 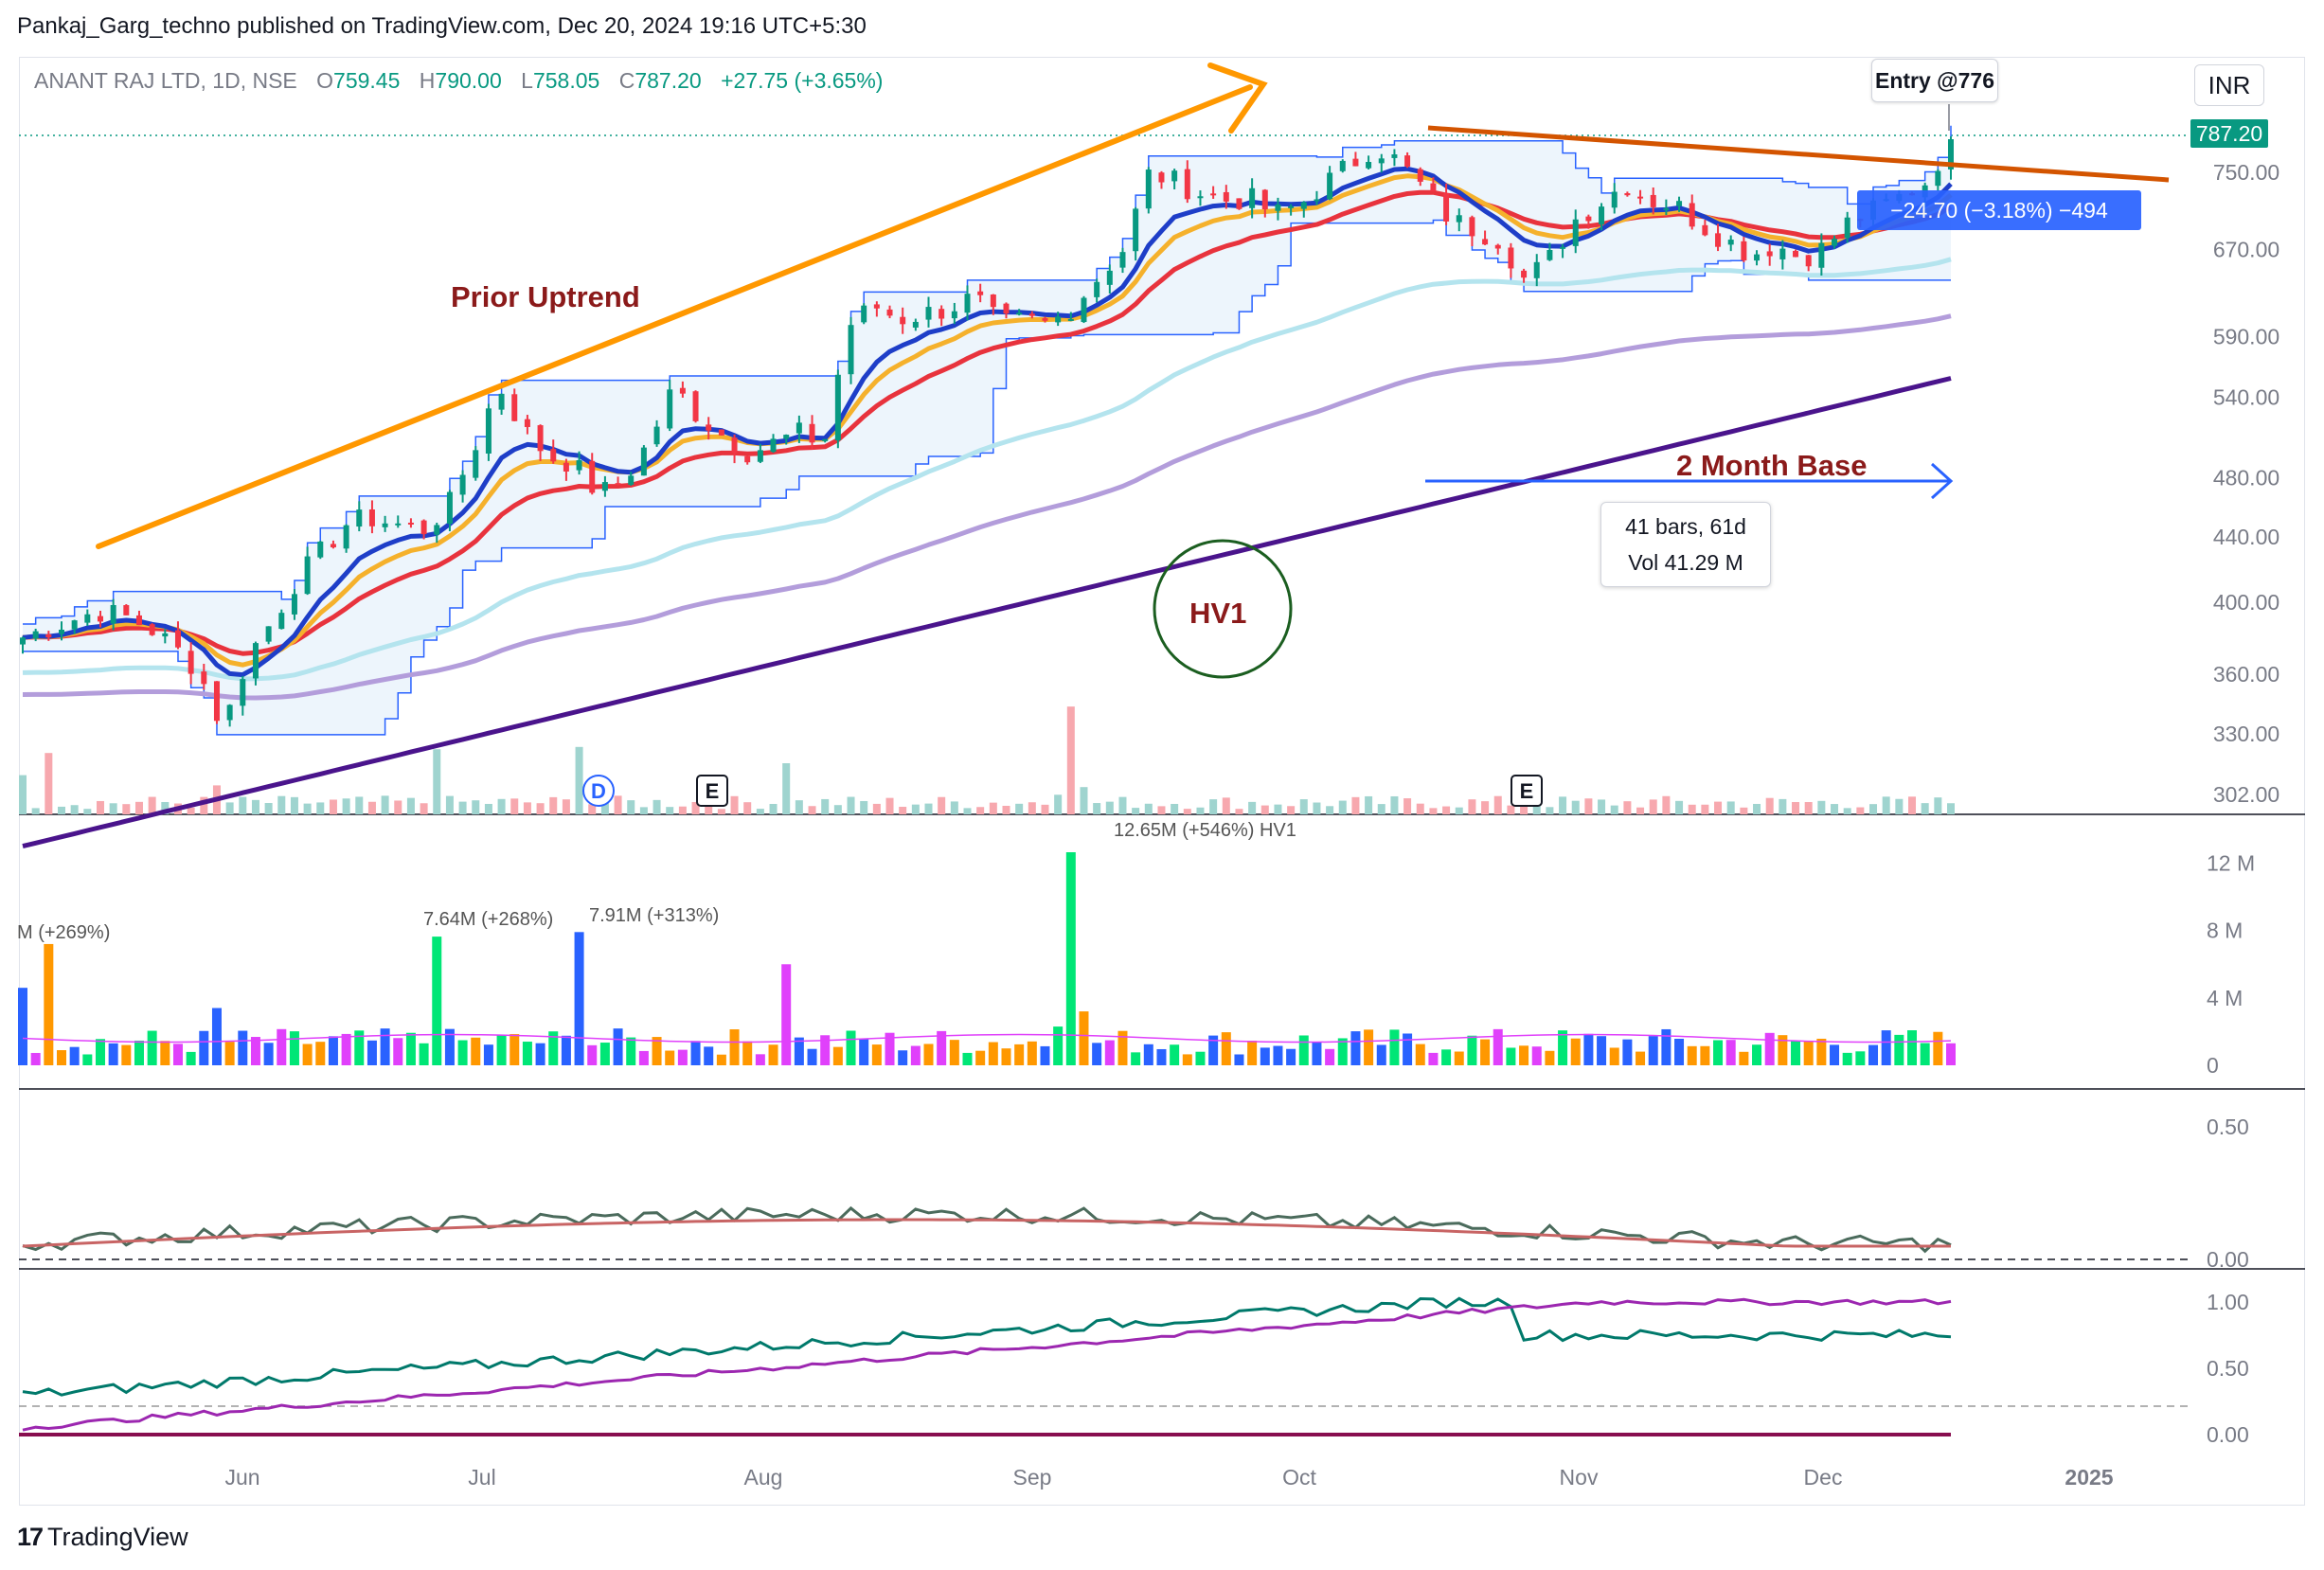 What do you see at coordinates (1999, 210) in the screenshot?
I see `position-pnl-tag: −24.70 (−3.18%) −494` at bounding box center [1999, 210].